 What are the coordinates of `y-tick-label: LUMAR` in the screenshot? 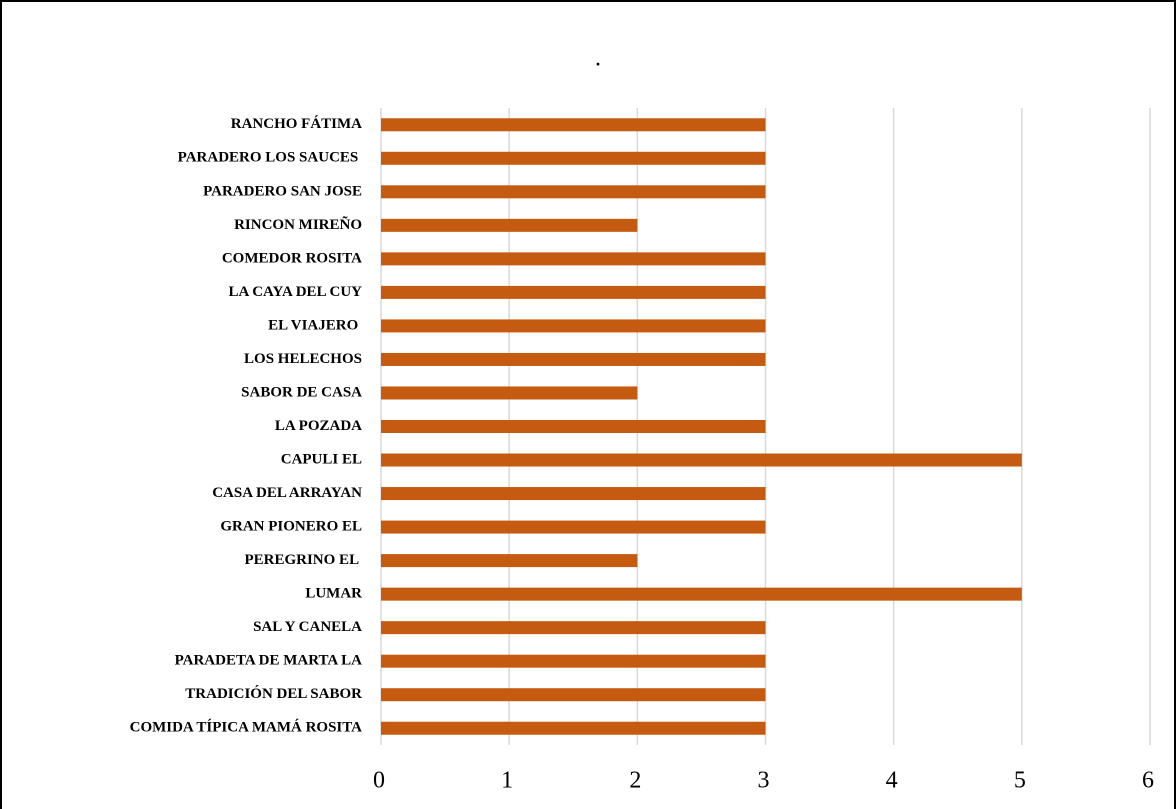 It's located at (333, 594).